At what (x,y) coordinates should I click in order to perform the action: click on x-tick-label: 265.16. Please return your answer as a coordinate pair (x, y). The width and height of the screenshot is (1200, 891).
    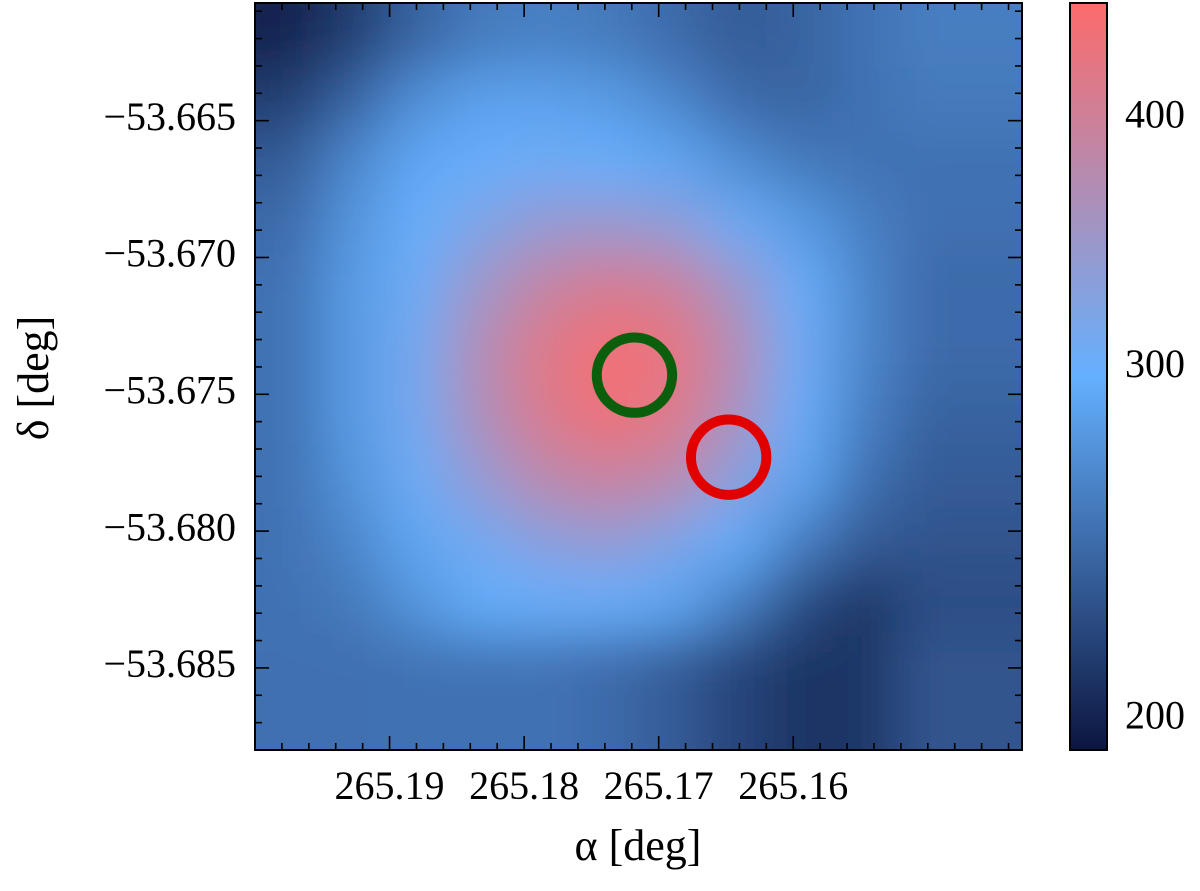
    Looking at the image, I should click on (793, 785).